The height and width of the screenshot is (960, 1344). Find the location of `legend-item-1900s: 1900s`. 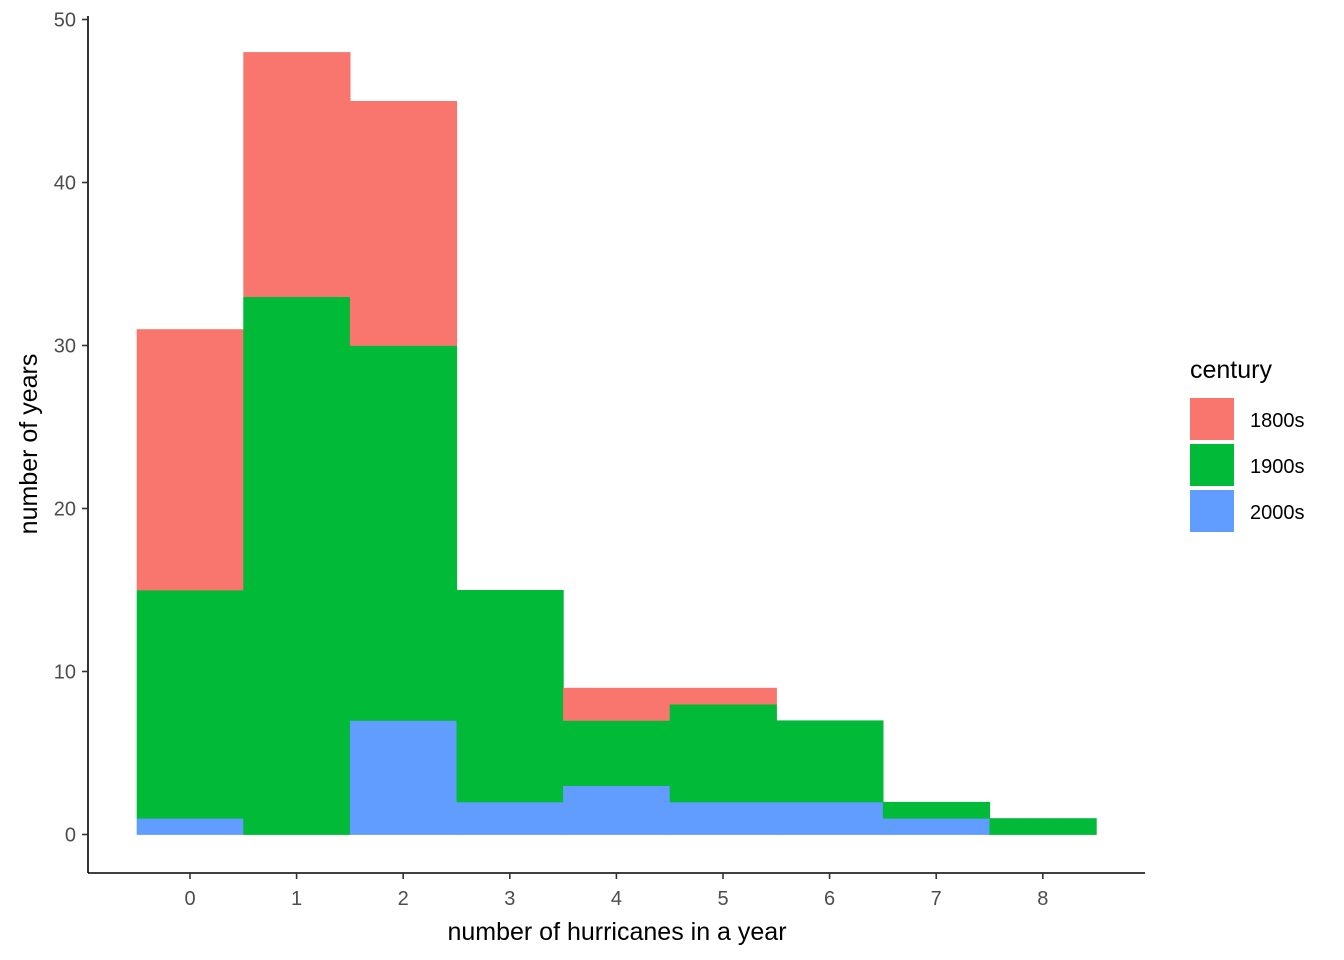

legend-item-1900s: 1900s is located at coordinates (1247, 465).